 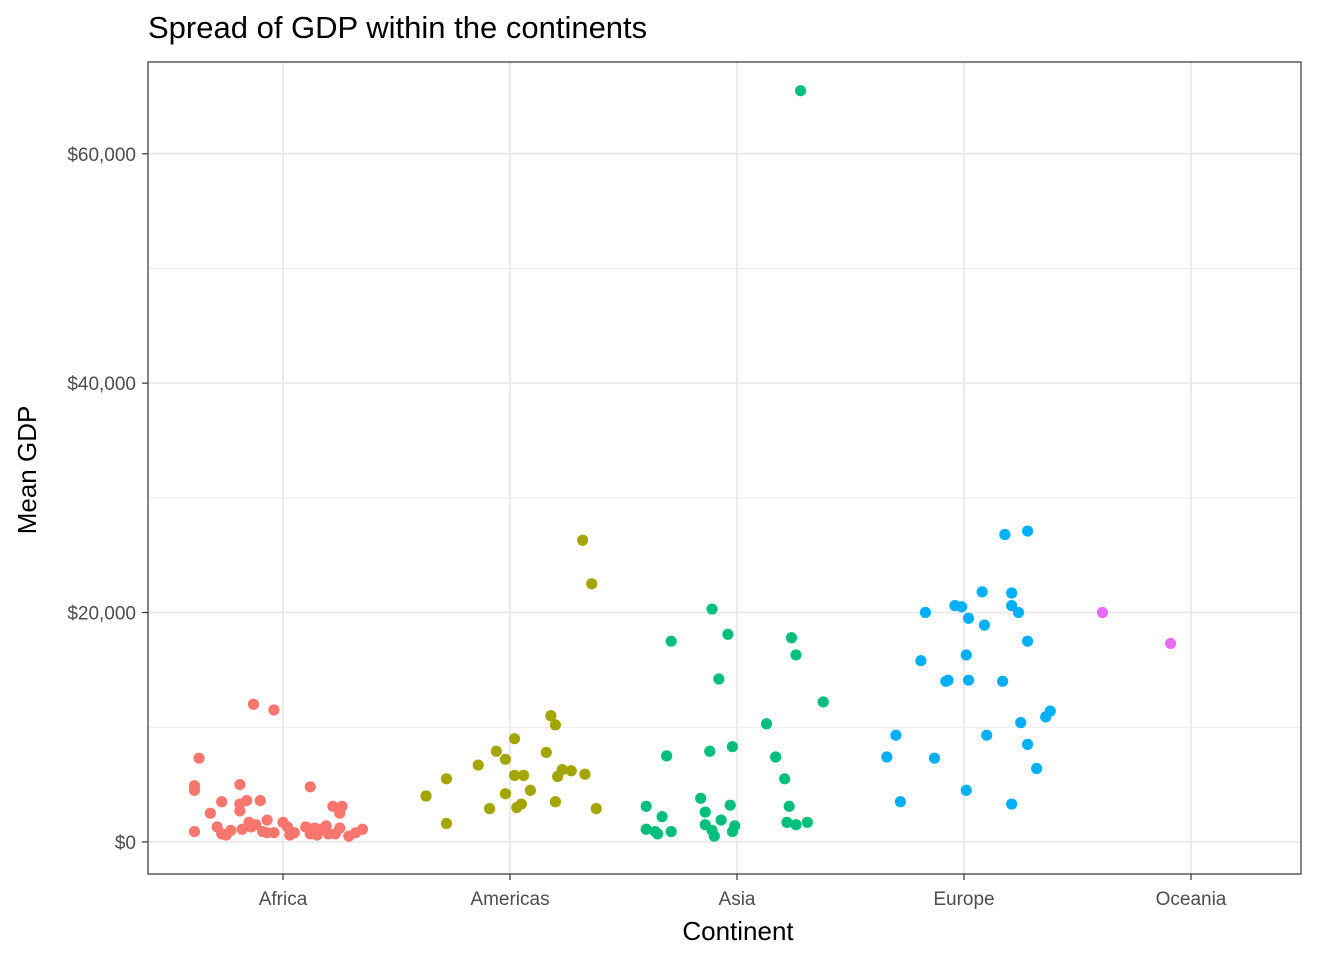 What do you see at coordinates (125, 843) in the screenshot?
I see `y-tick-label: $0` at bounding box center [125, 843].